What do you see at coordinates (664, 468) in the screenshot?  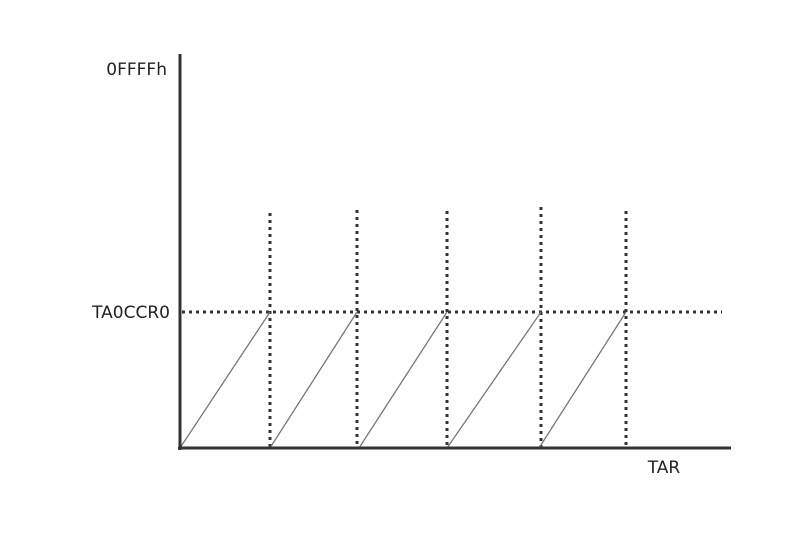 I see `x-axis-label: TAR` at bounding box center [664, 468].